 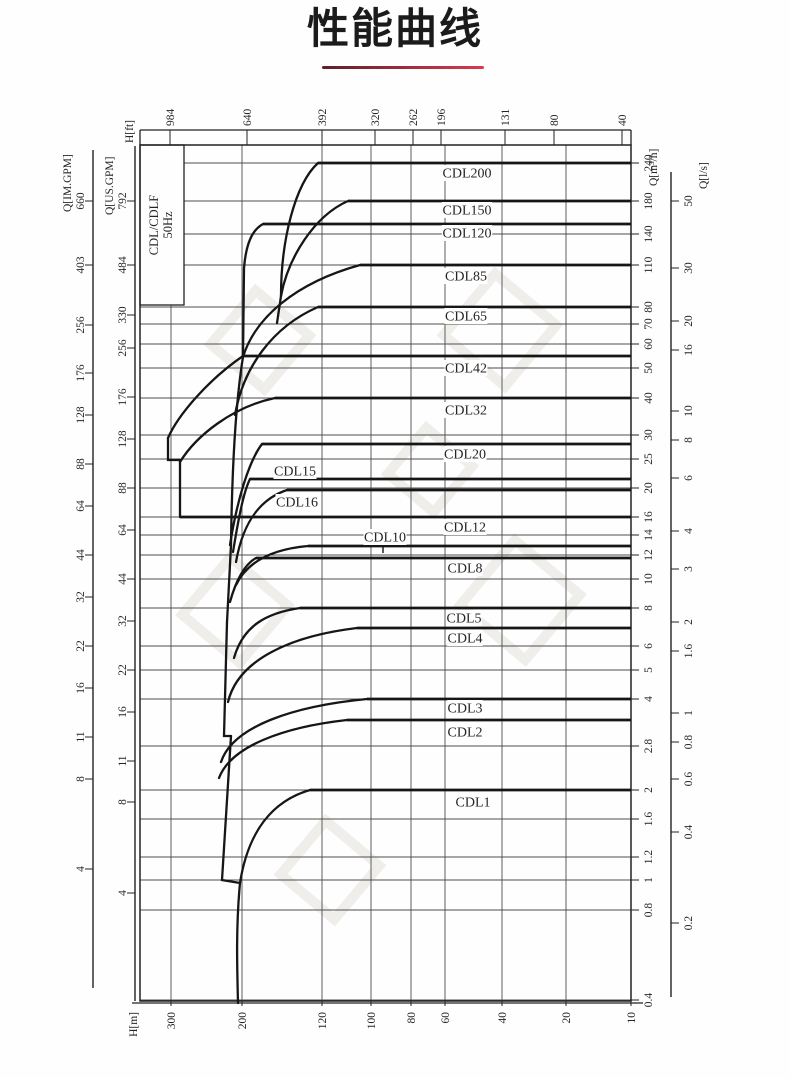 I want to click on left-inner-tick-label: 64, so click(x=123, y=530).